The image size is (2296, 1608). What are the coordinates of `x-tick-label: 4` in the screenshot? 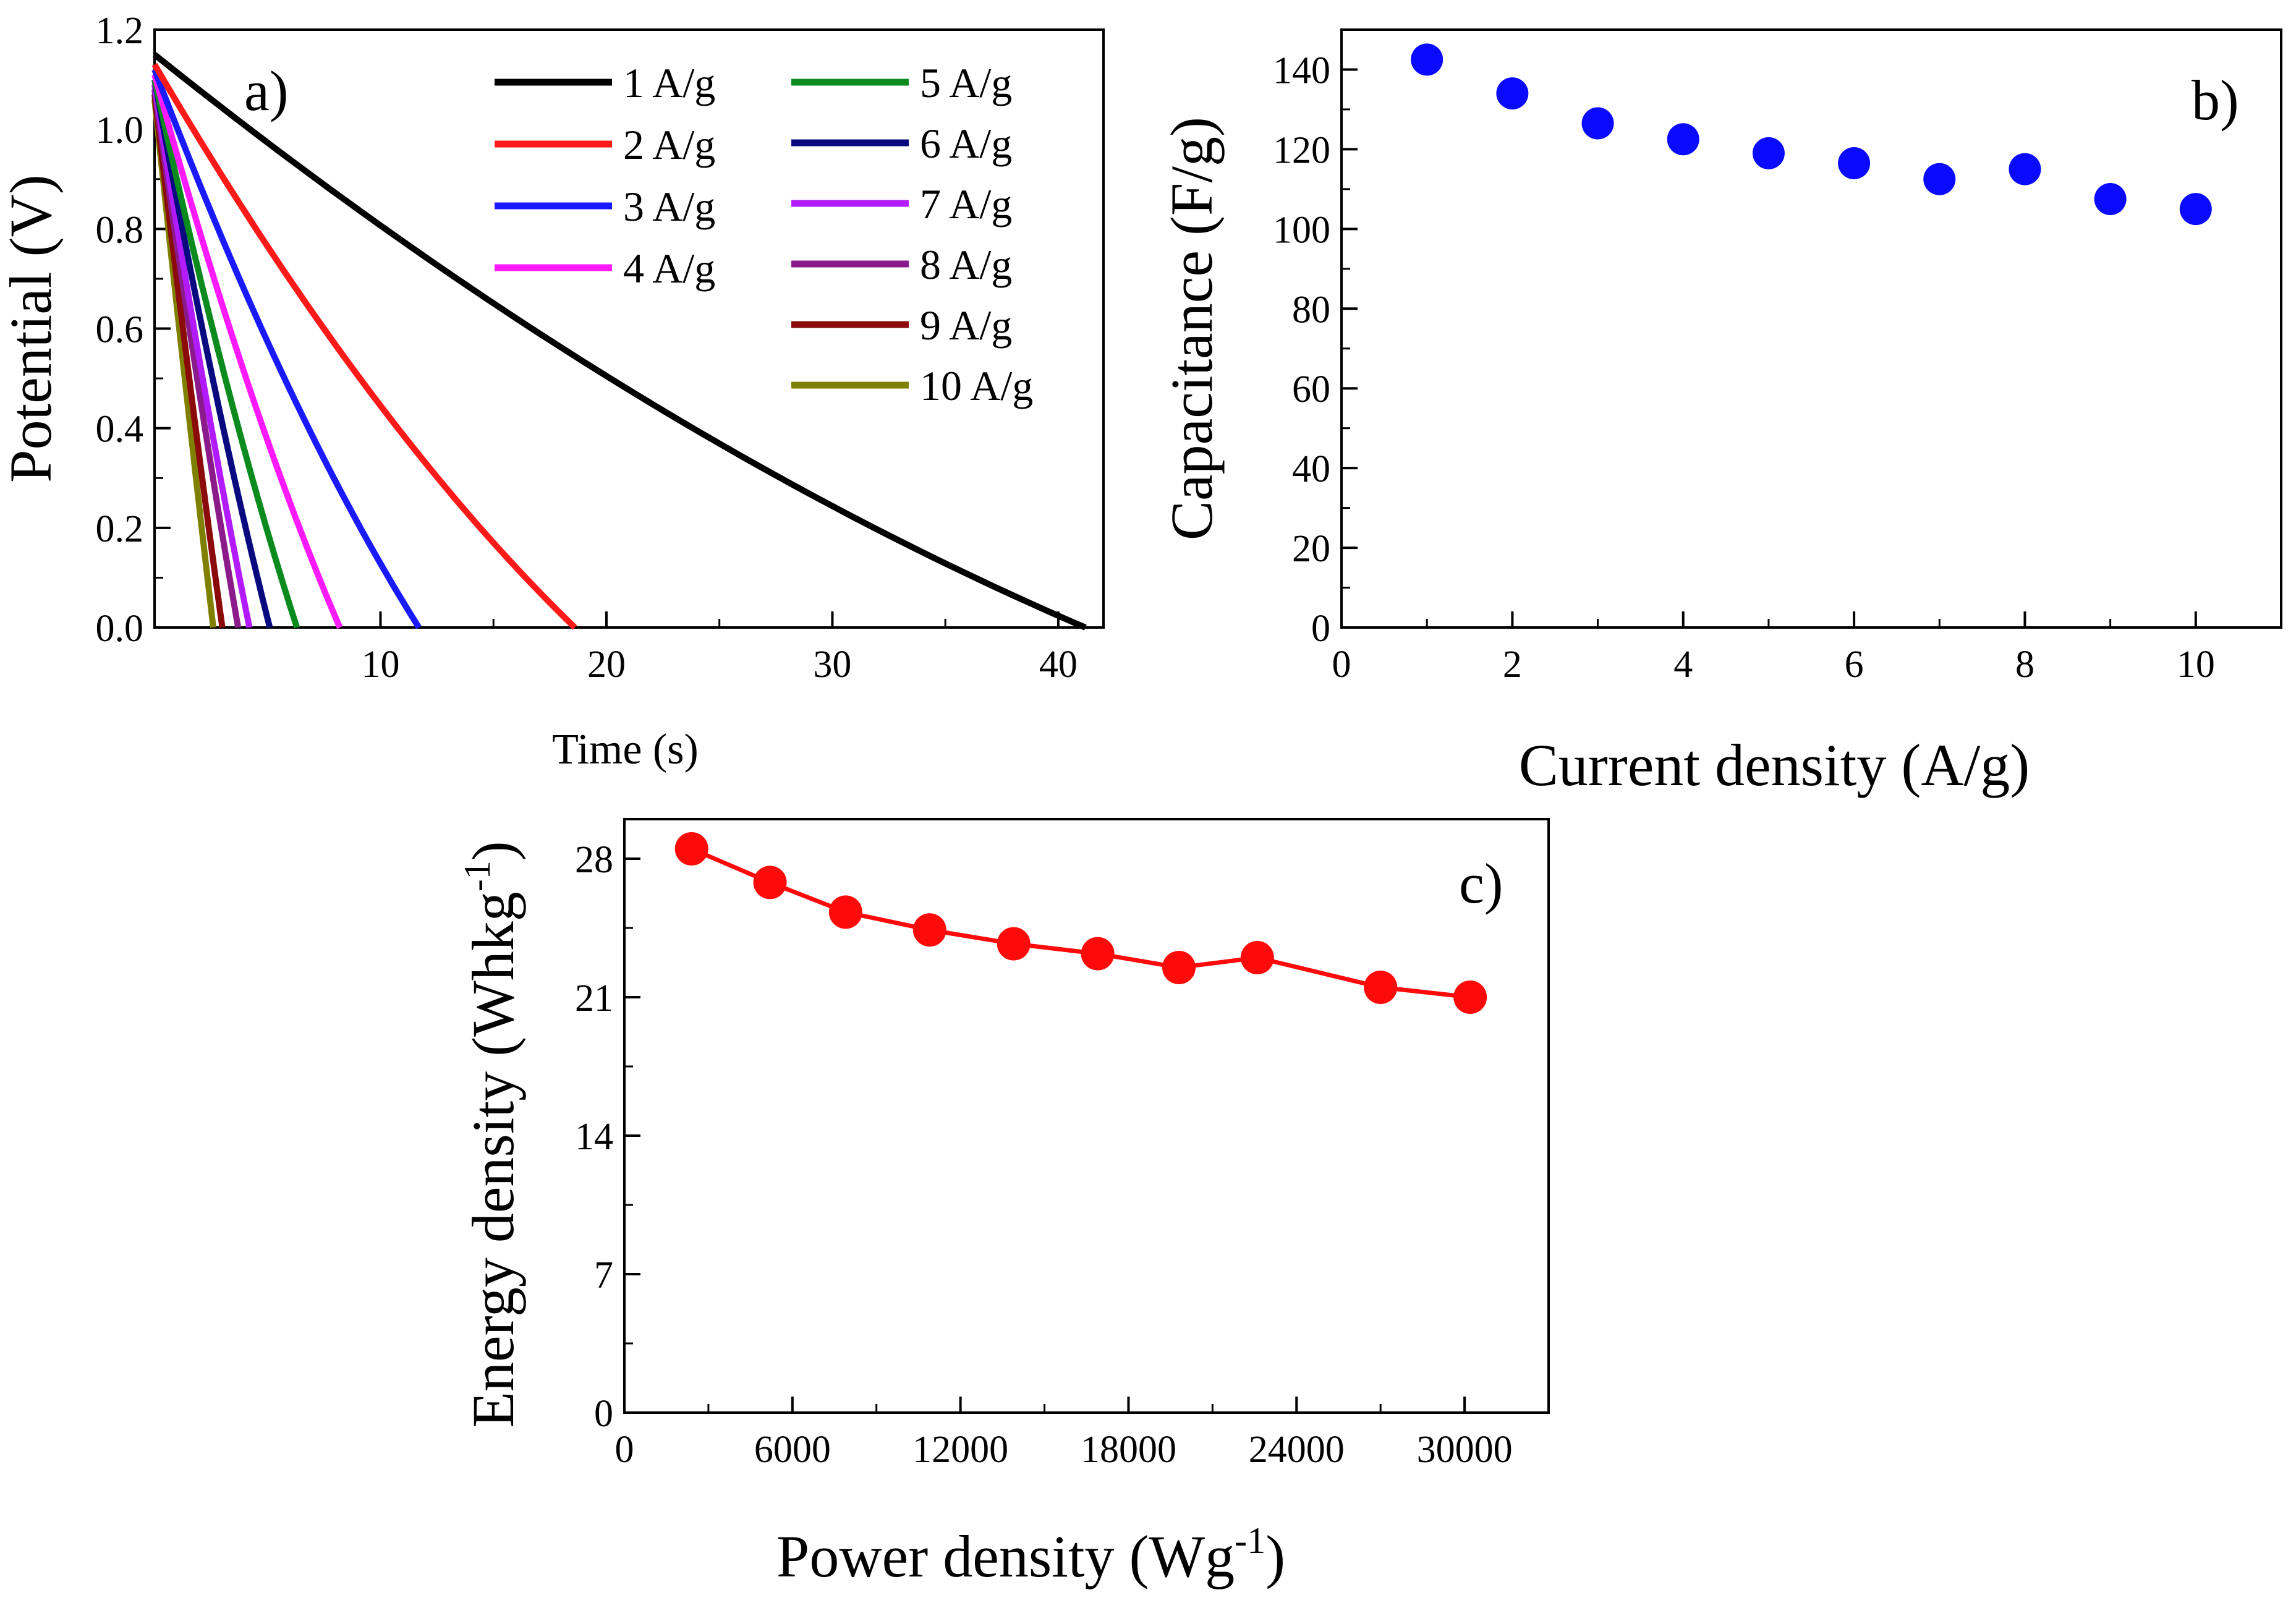 It's located at (1683, 665).